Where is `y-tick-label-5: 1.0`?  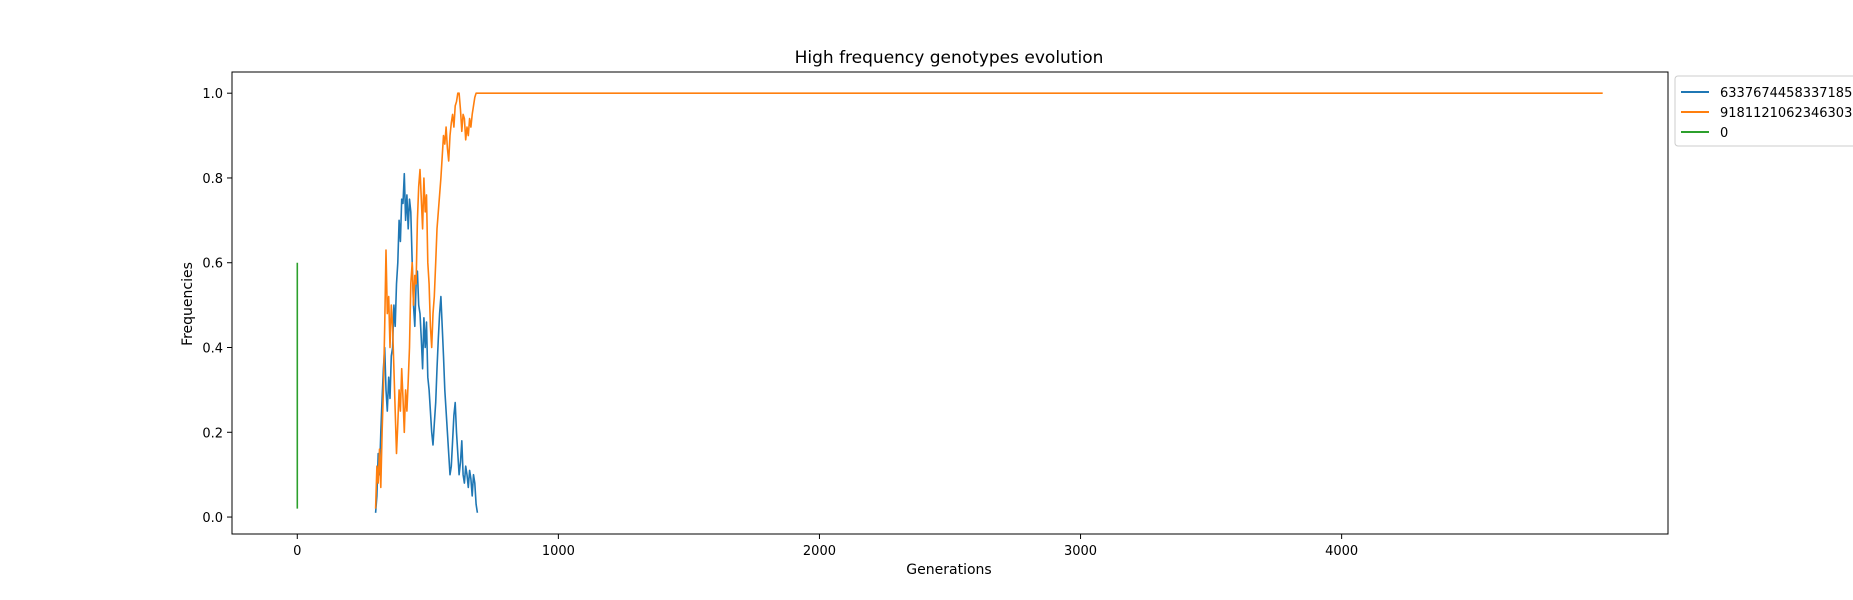
y-tick-label-5: 1.0 is located at coordinates (212, 94).